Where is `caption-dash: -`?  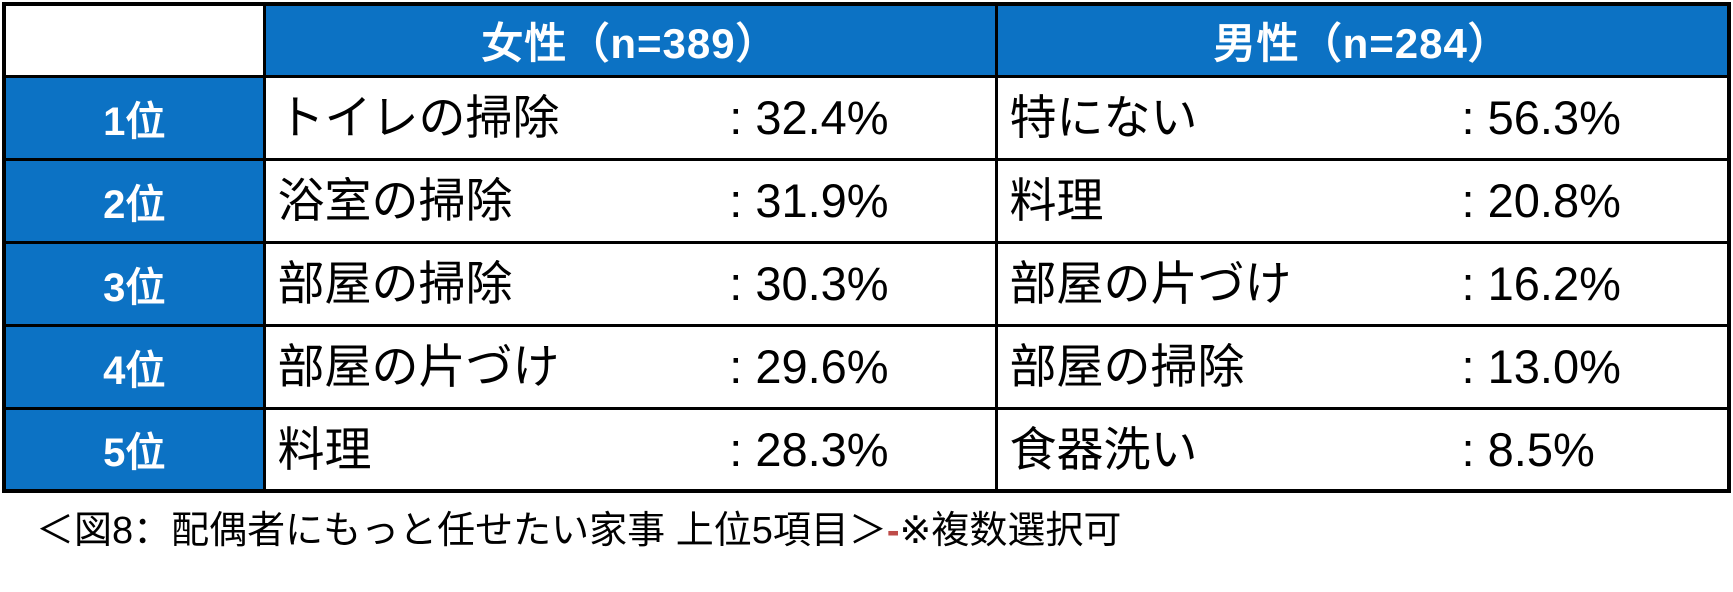 caption-dash: - is located at coordinates (893, 531).